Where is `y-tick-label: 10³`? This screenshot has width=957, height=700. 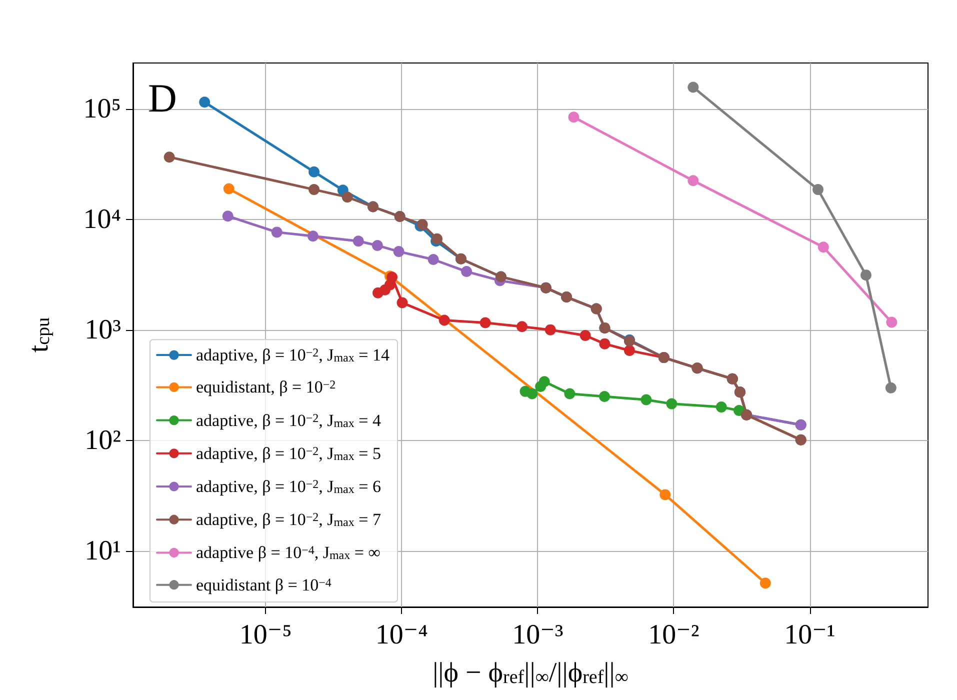
y-tick-label: 10³ is located at coordinates (102, 330).